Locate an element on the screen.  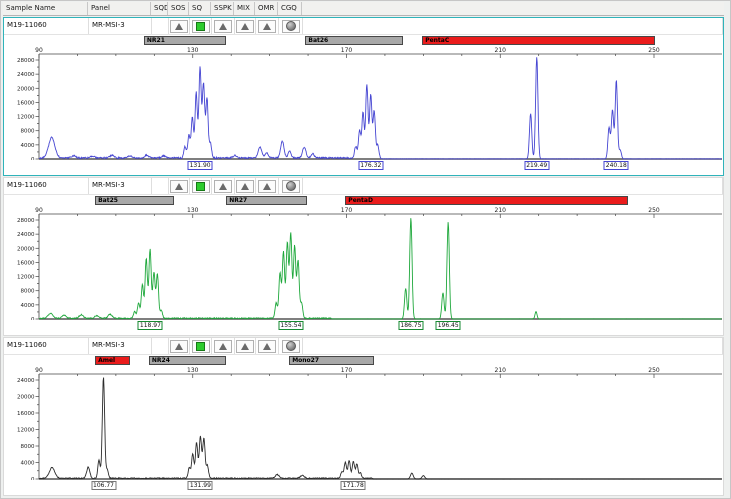
marker-mono27: Mono27 is located at coordinates (332, 360).